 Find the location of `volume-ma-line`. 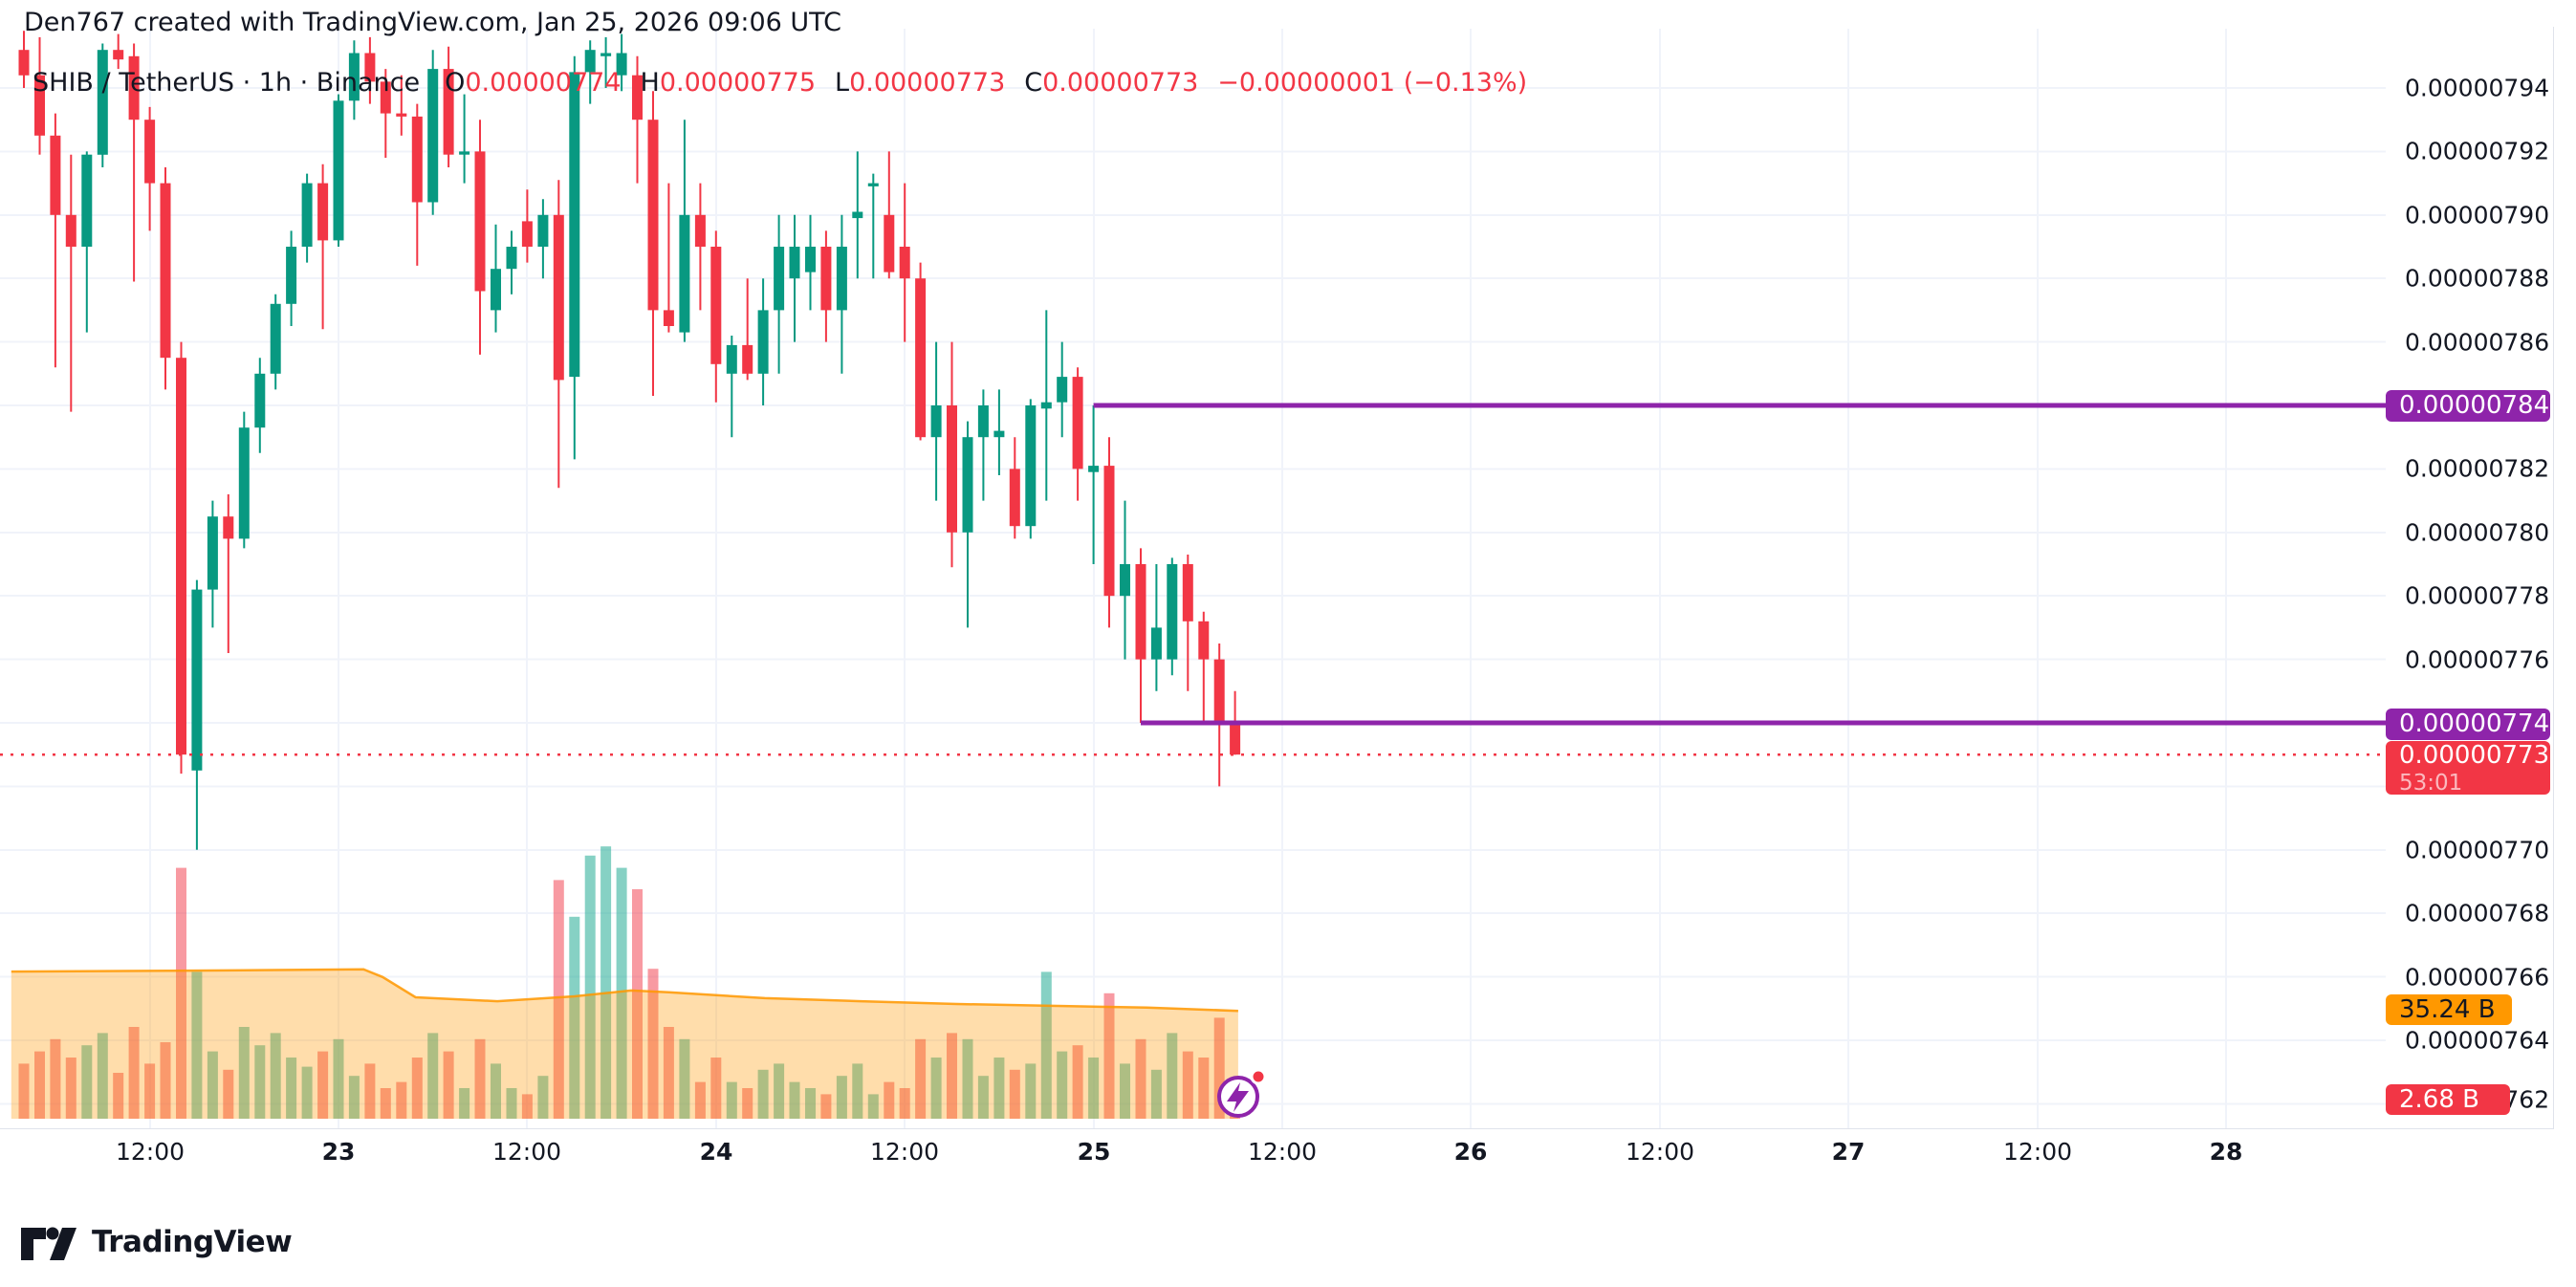

volume-ma-line is located at coordinates (624, 991).